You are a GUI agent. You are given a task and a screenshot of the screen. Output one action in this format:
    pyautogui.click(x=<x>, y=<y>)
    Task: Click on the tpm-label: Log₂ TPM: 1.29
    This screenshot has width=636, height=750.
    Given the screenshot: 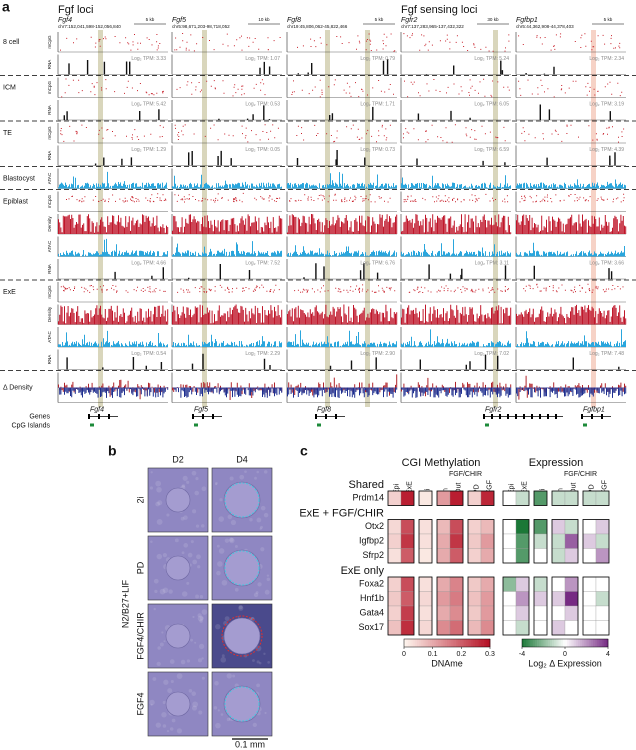 What is the action you would take?
    pyautogui.click(x=148, y=150)
    